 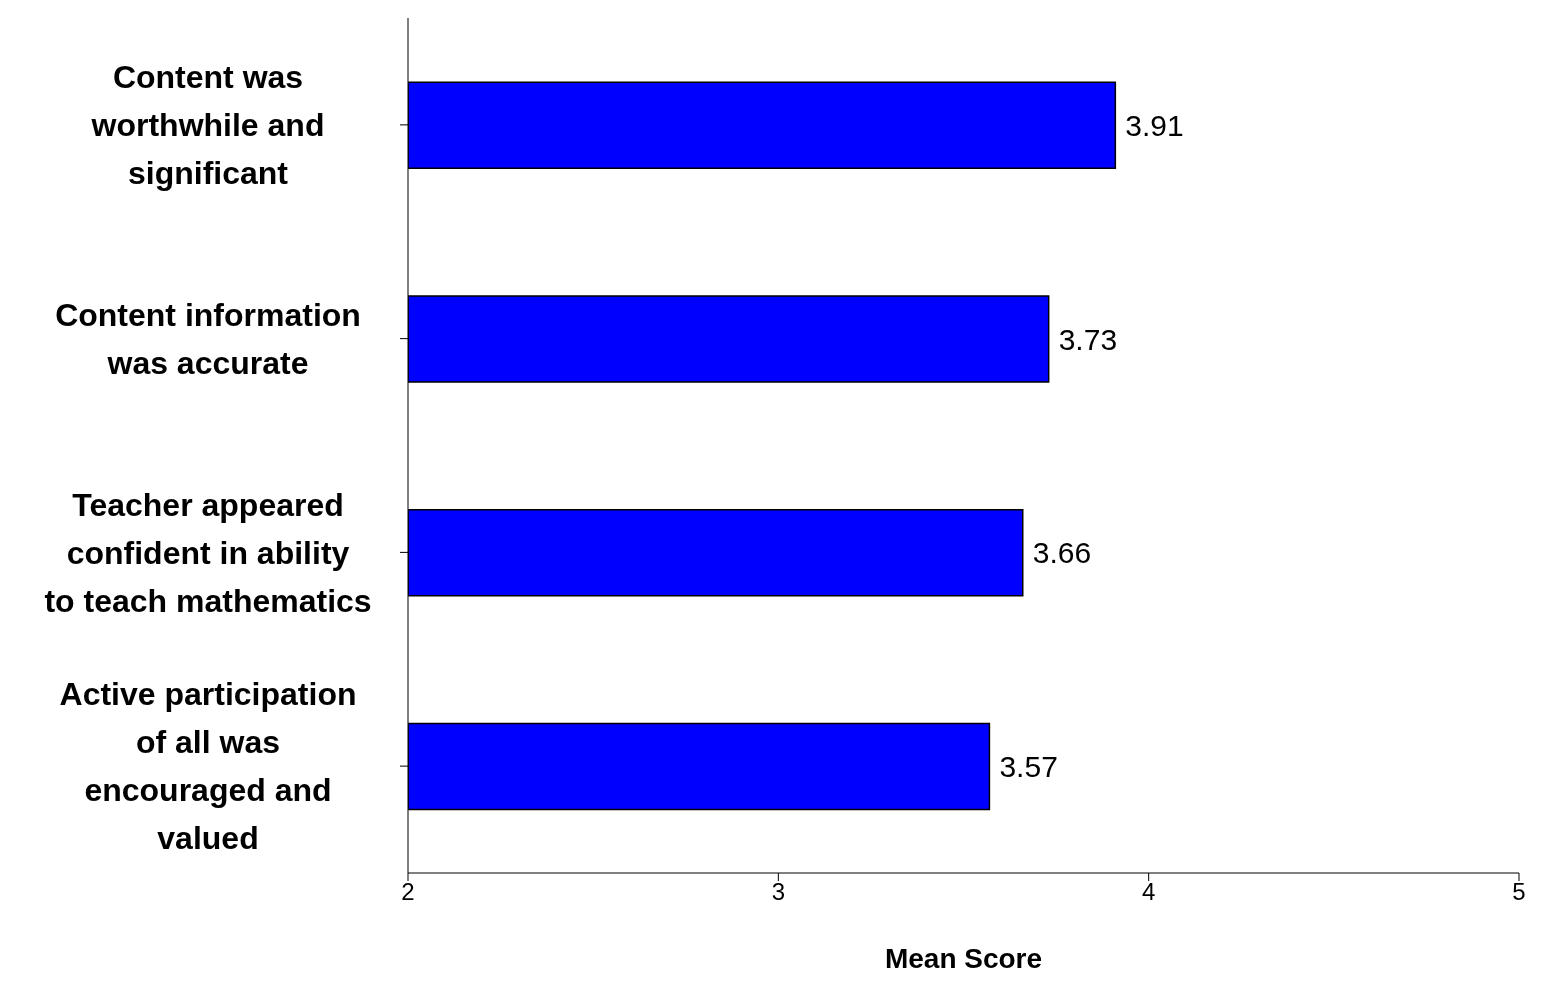 What do you see at coordinates (1062, 553) in the screenshot?
I see `data-label: 3.66` at bounding box center [1062, 553].